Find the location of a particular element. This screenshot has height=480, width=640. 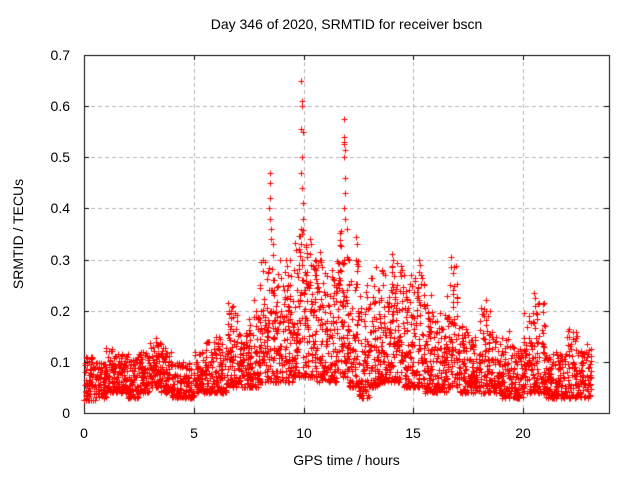

y-tick-label: 0.1 is located at coordinates (60, 362).